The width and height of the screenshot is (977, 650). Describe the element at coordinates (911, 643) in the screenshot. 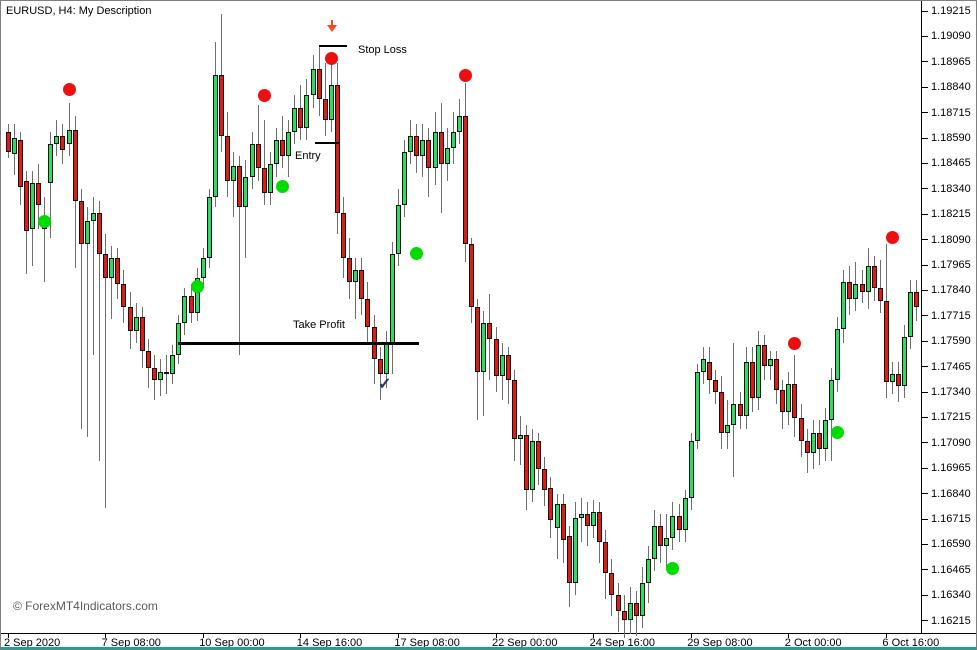

I see `time-tick-label: 6 Oct 16:00` at that location.